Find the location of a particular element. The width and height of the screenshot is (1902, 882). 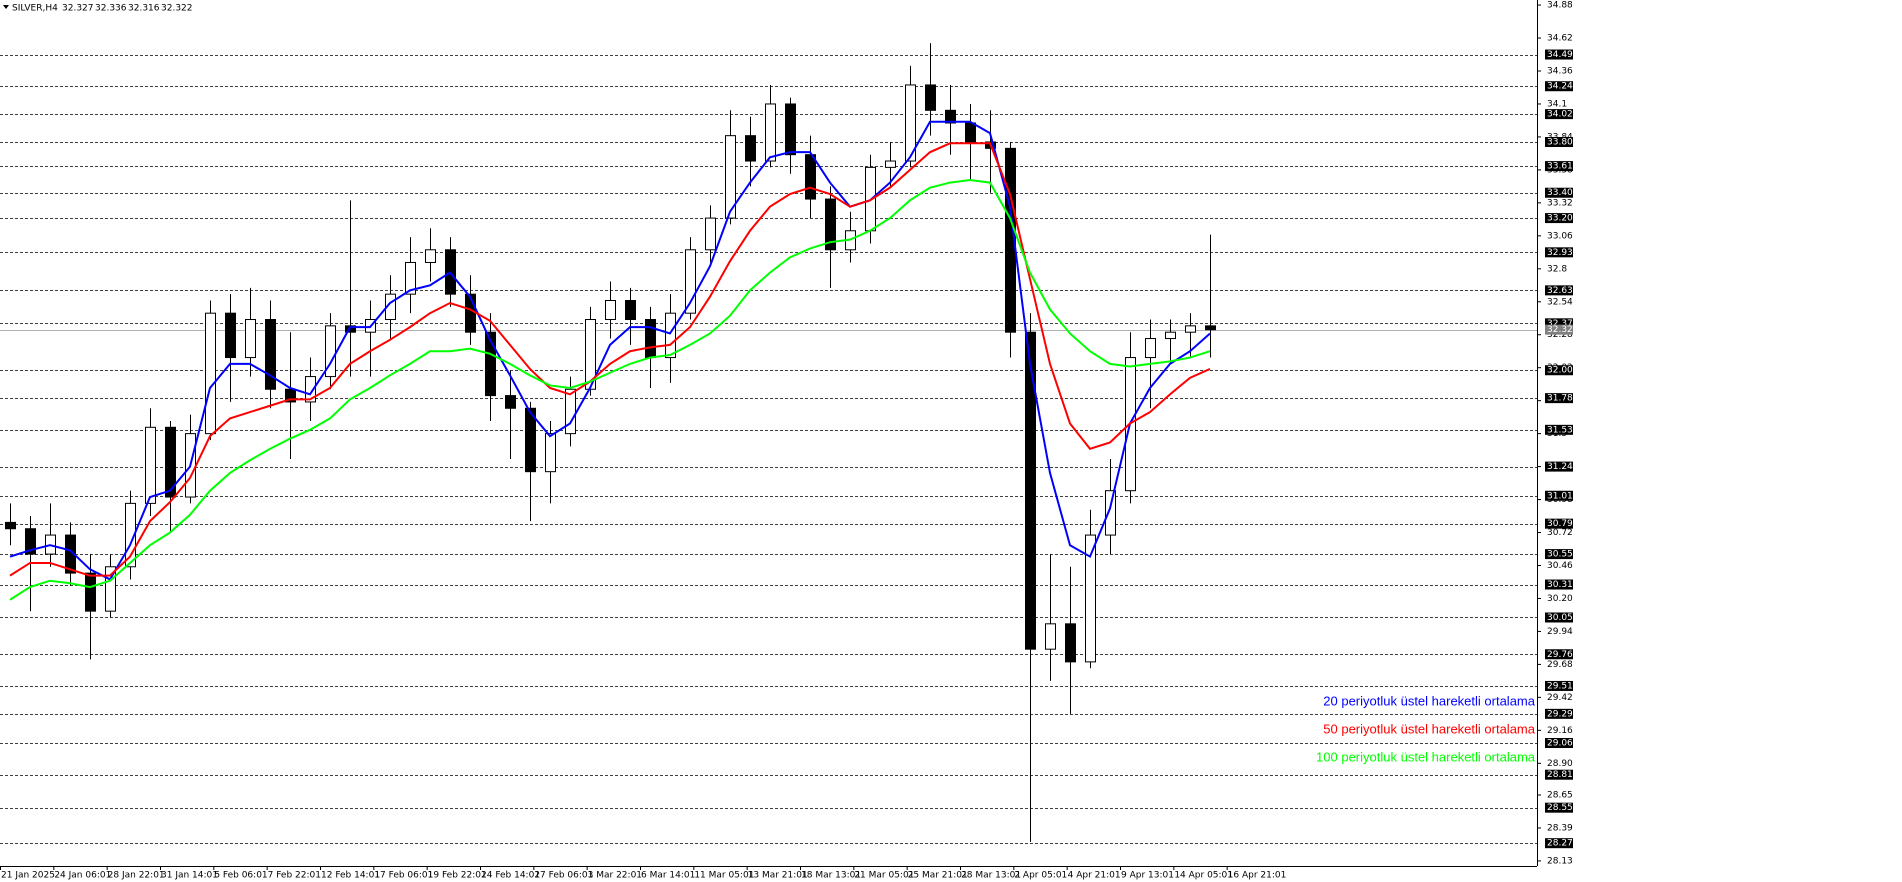

legend-entry: 100 periyotluk üstel hareketli ortalama is located at coordinates (1426, 756).